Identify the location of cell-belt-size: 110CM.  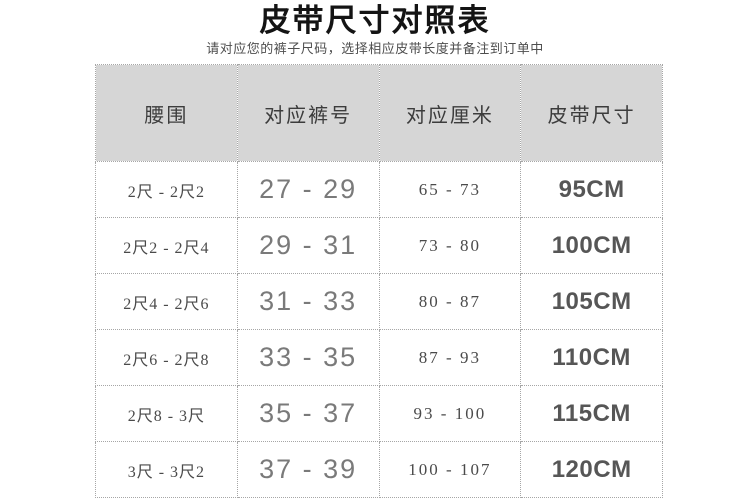
(591, 357).